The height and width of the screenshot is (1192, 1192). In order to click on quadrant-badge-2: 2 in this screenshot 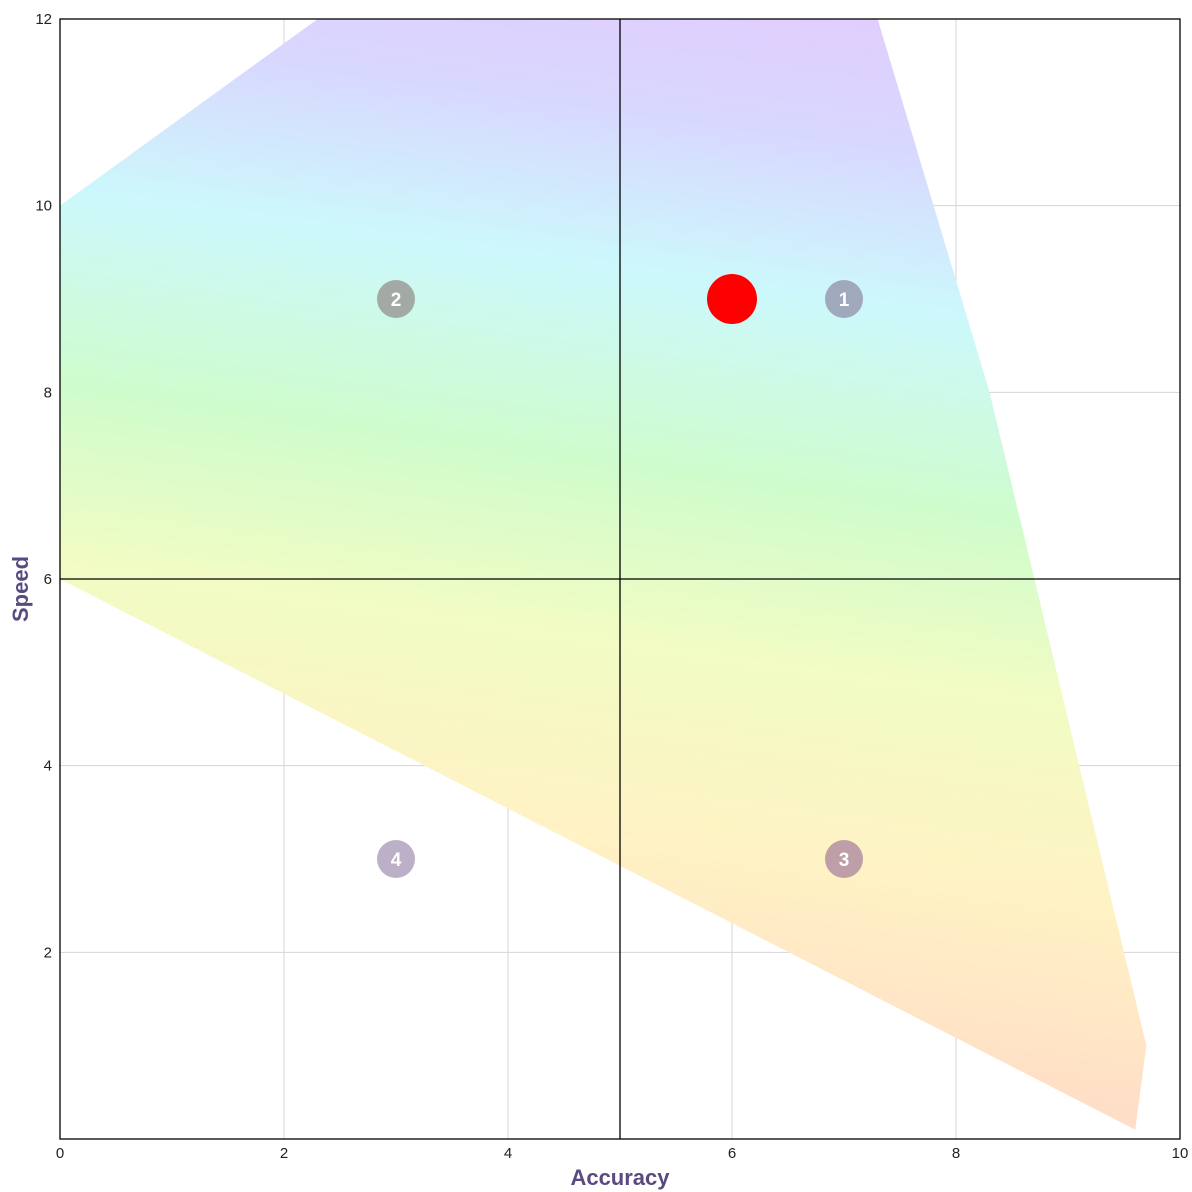, I will do `click(396, 299)`.